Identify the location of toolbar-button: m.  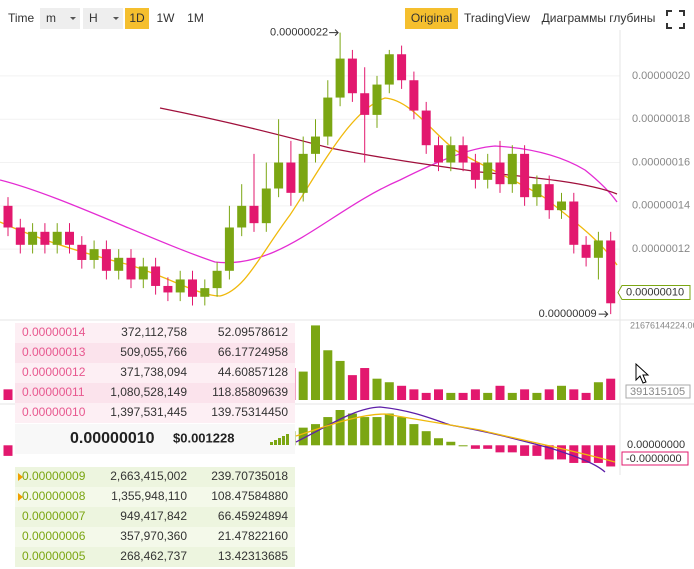
(51, 18).